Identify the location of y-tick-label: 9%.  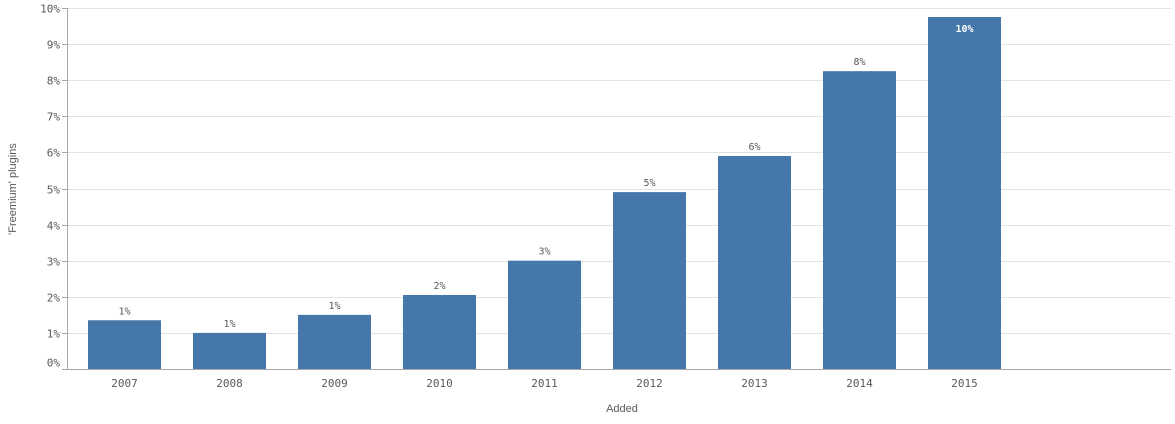
(54, 45).